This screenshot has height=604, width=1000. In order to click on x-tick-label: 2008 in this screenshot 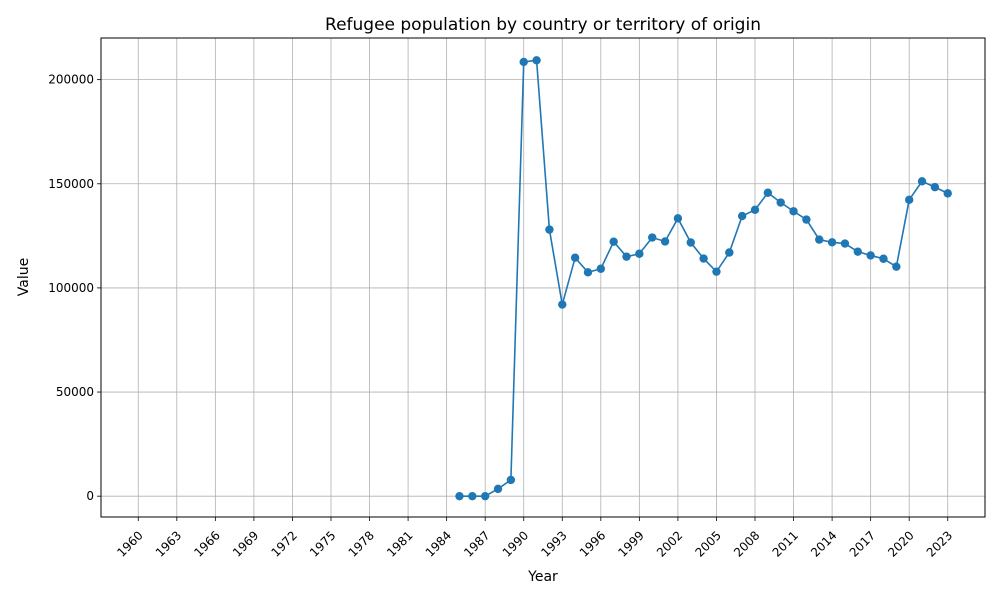, I will do `click(746, 543)`.